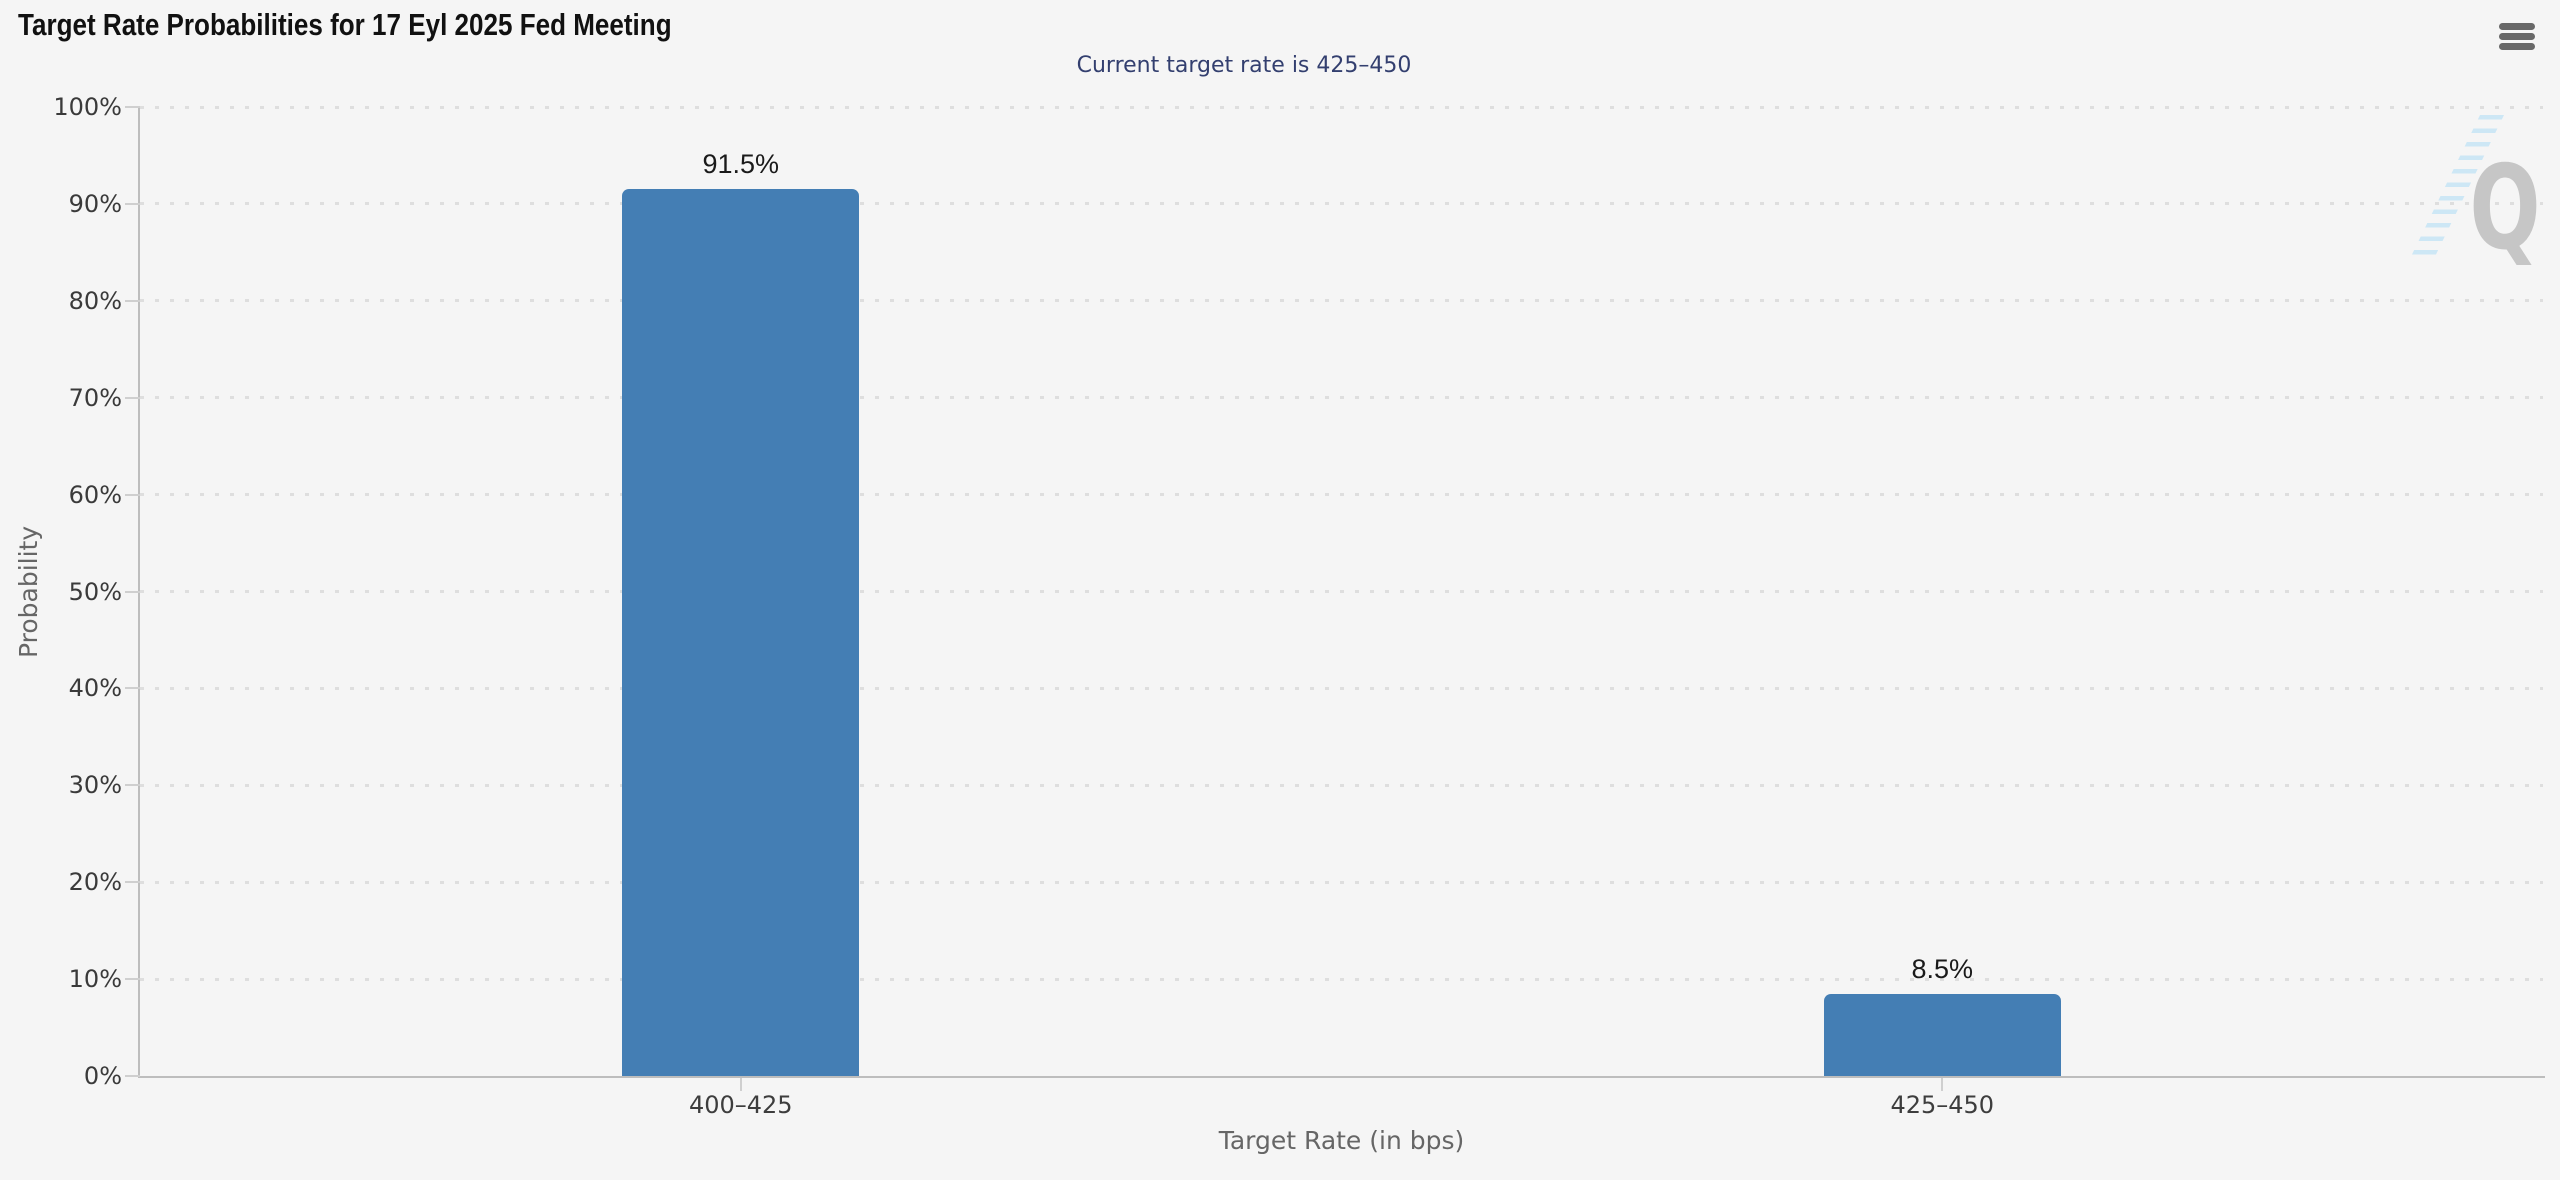  Describe the element at coordinates (741, 164) in the screenshot. I see `bar-value-label-400-425: 91.5%` at that location.